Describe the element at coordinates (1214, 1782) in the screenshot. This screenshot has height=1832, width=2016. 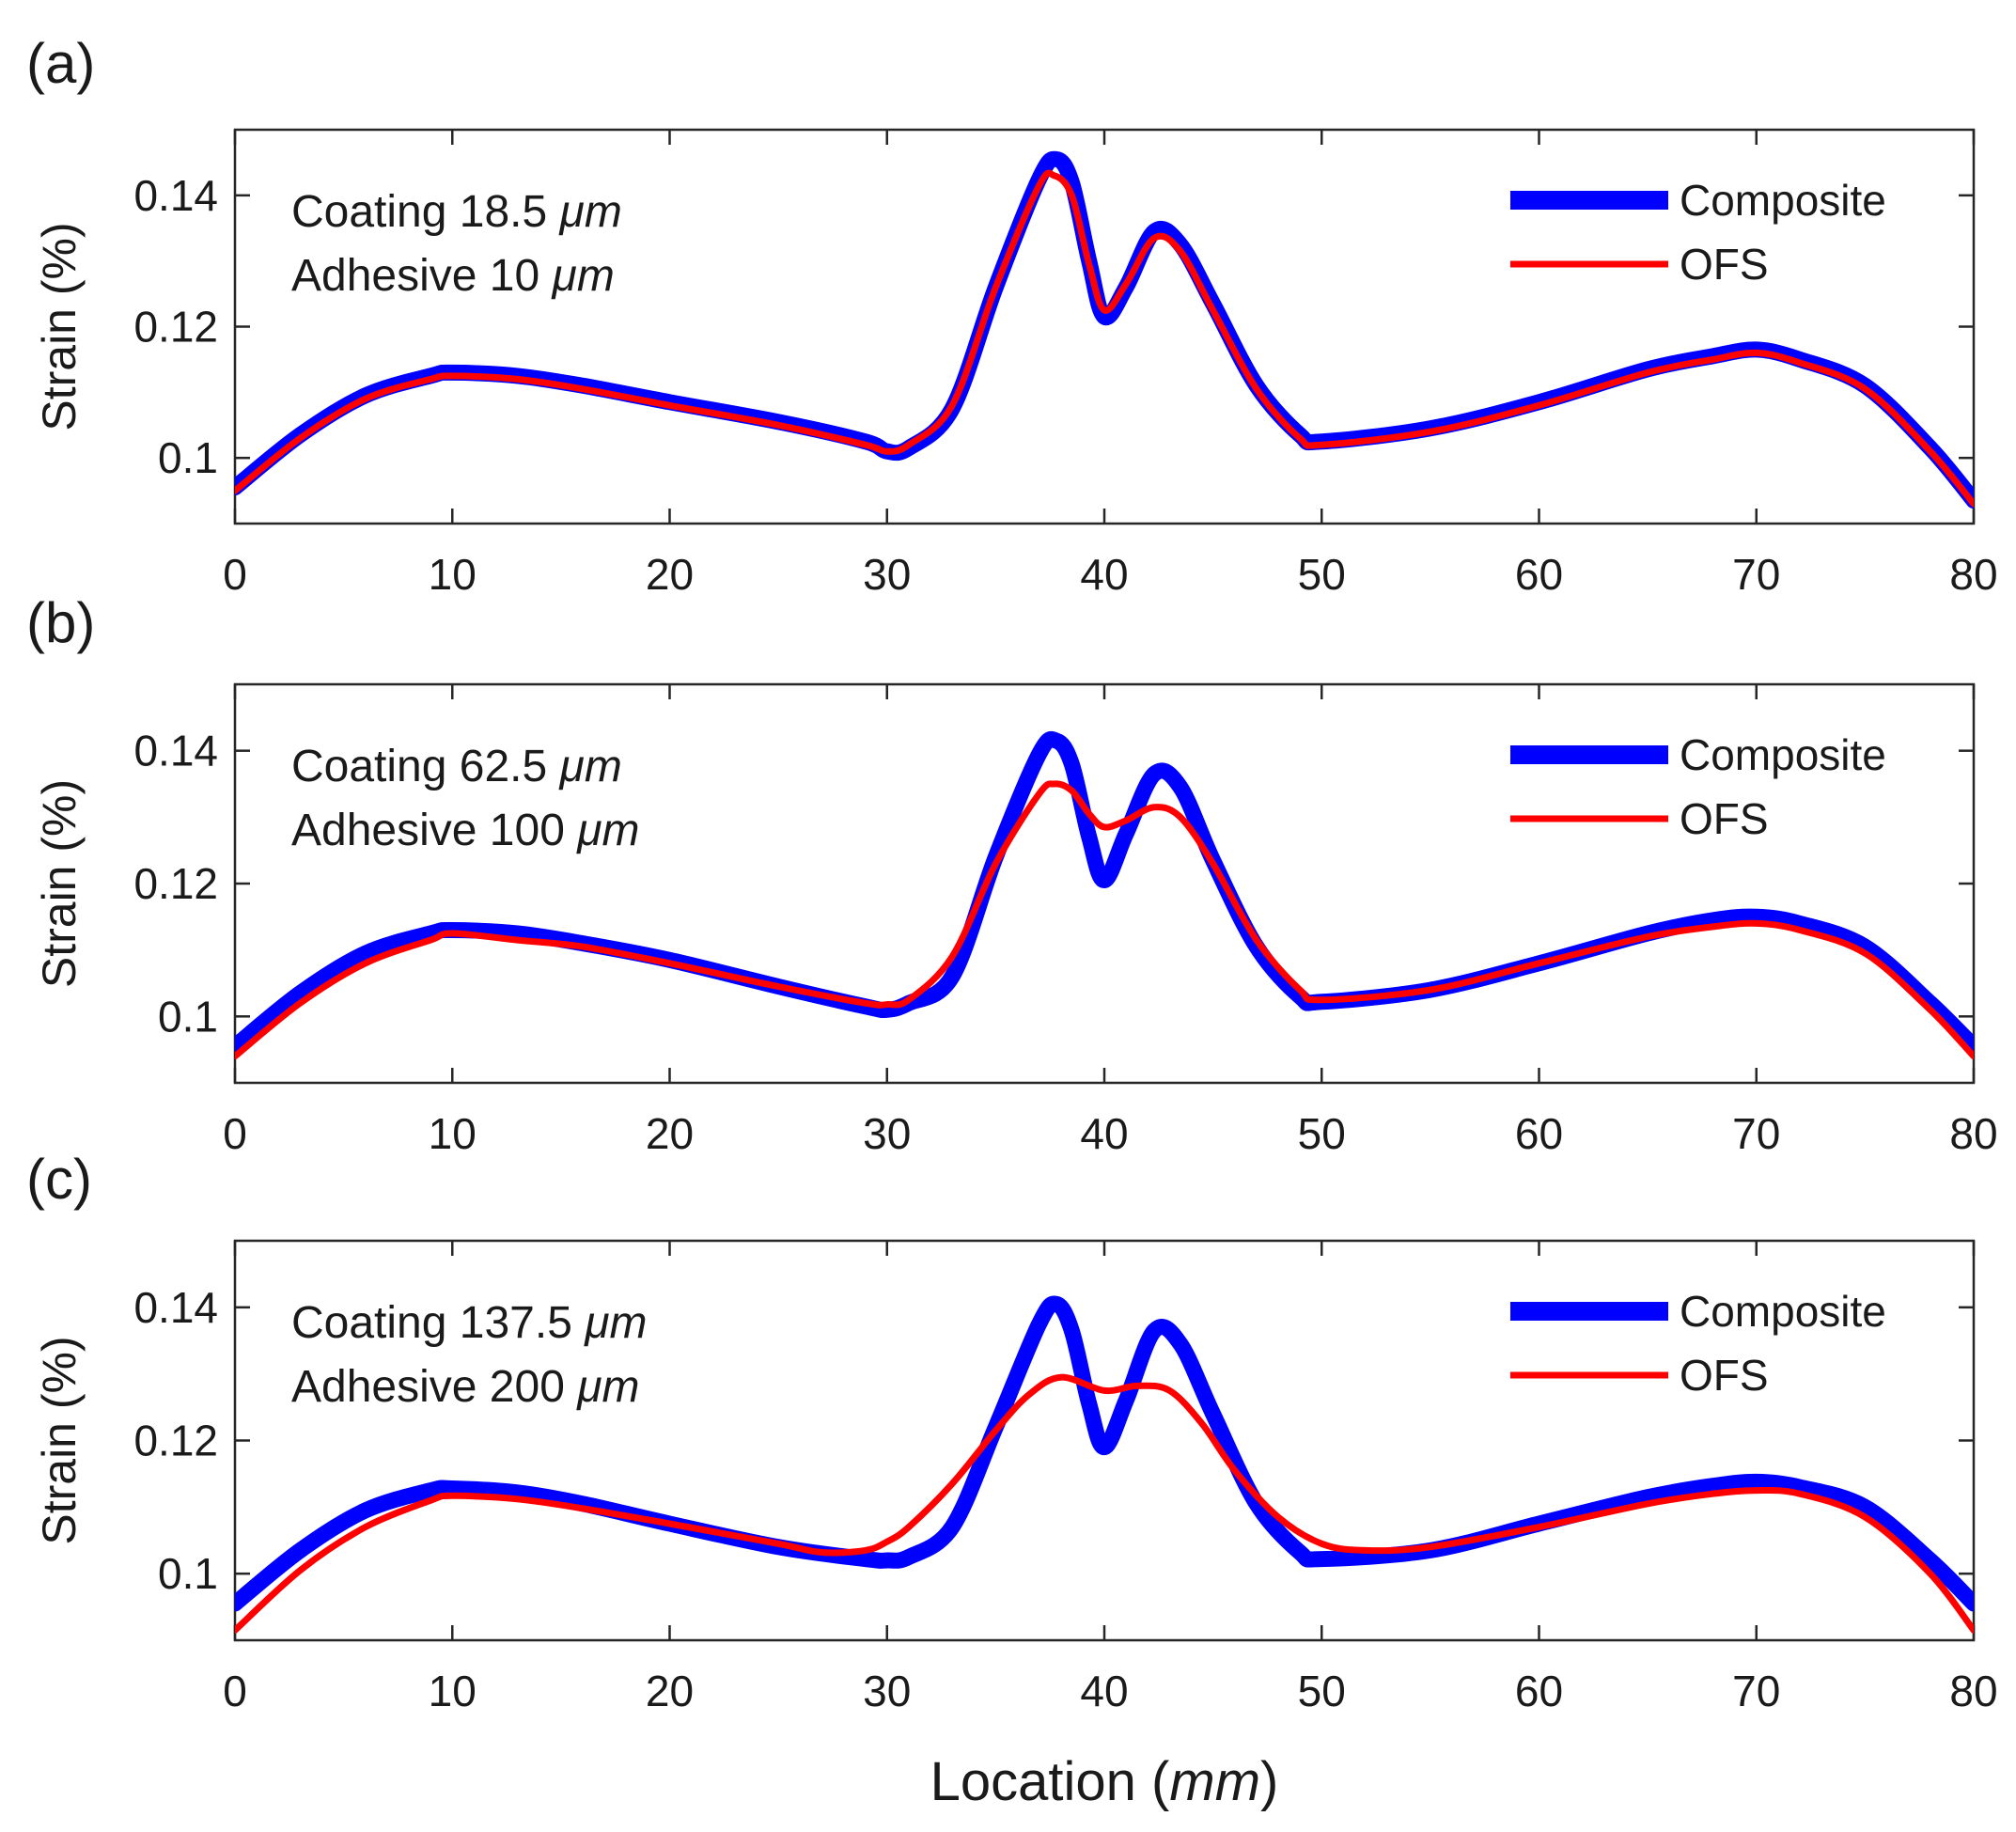
I see `x-axis-label-unit: mm` at that location.